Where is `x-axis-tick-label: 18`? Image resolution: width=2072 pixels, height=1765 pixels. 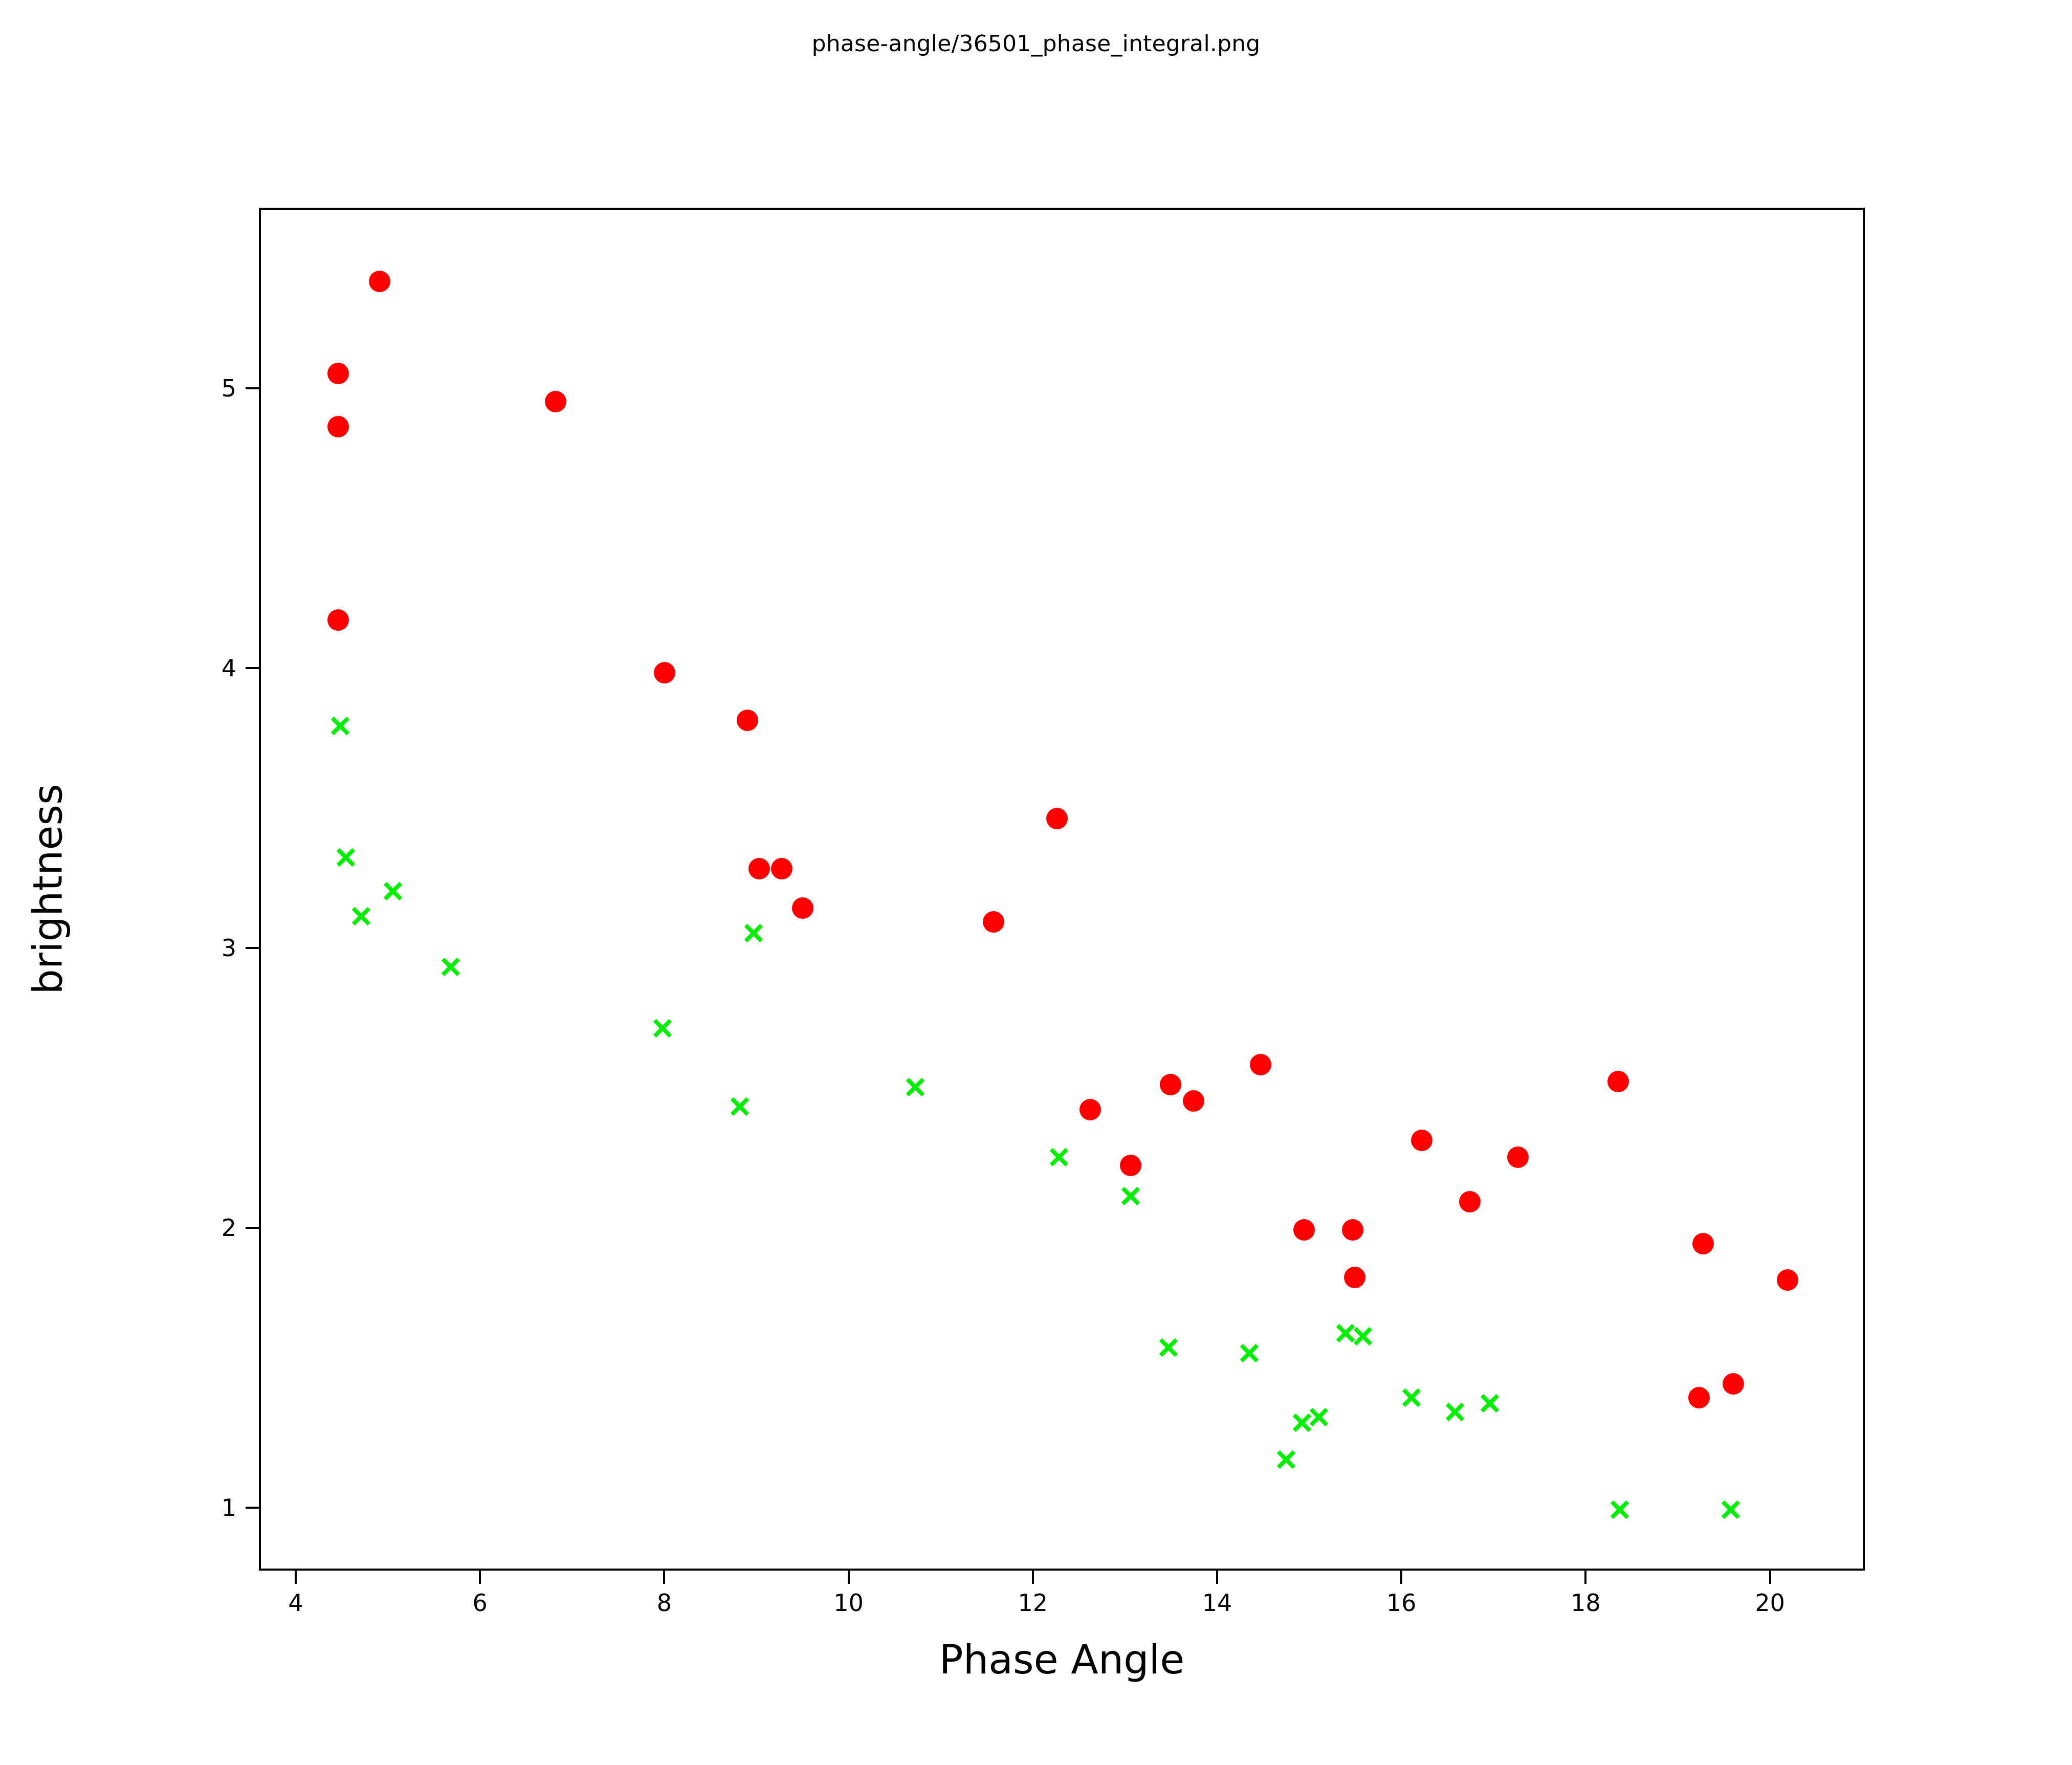 x-axis-tick-label: 18 is located at coordinates (1586, 1603).